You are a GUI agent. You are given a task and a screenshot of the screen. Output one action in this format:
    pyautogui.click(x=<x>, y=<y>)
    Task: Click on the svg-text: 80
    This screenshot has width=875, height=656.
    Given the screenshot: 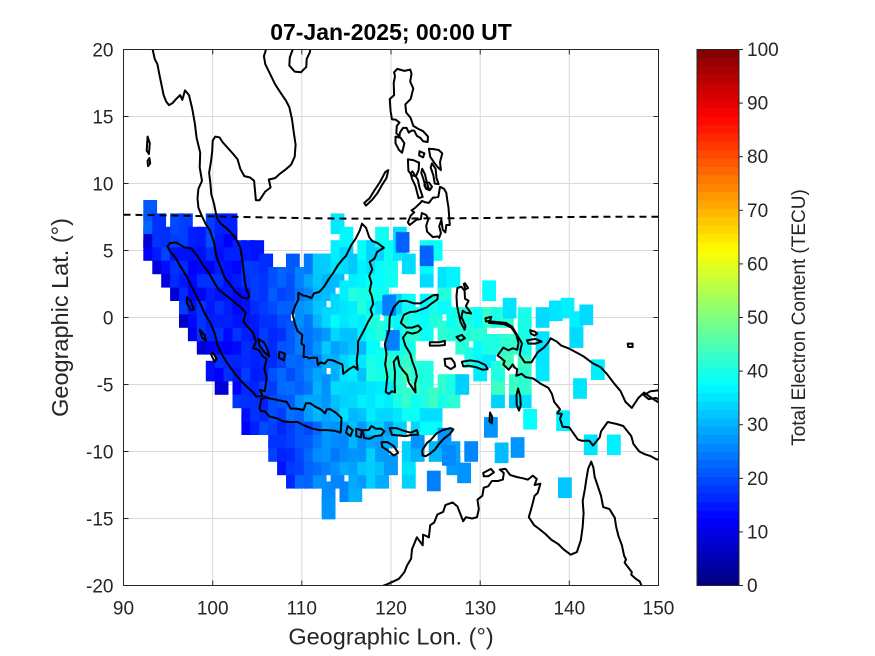 What is the action you would take?
    pyautogui.click(x=757, y=157)
    